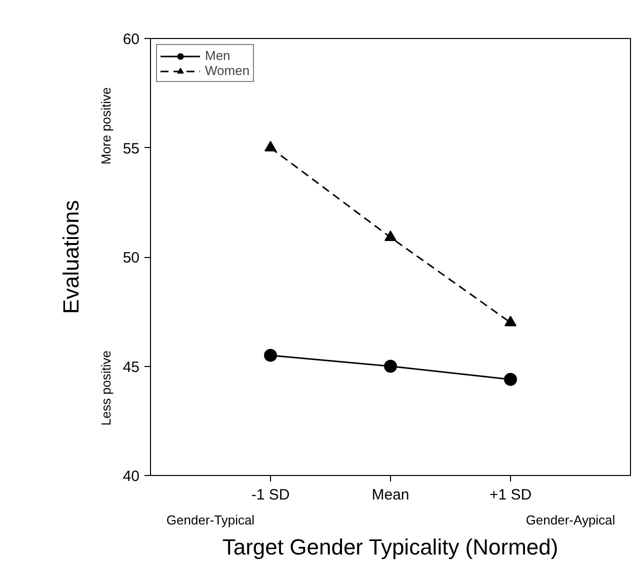 Image resolution: width=642 pixels, height=571 pixels. Describe the element at coordinates (391, 495) in the screenshot. I see `x-tick-label: Mean` at that location.